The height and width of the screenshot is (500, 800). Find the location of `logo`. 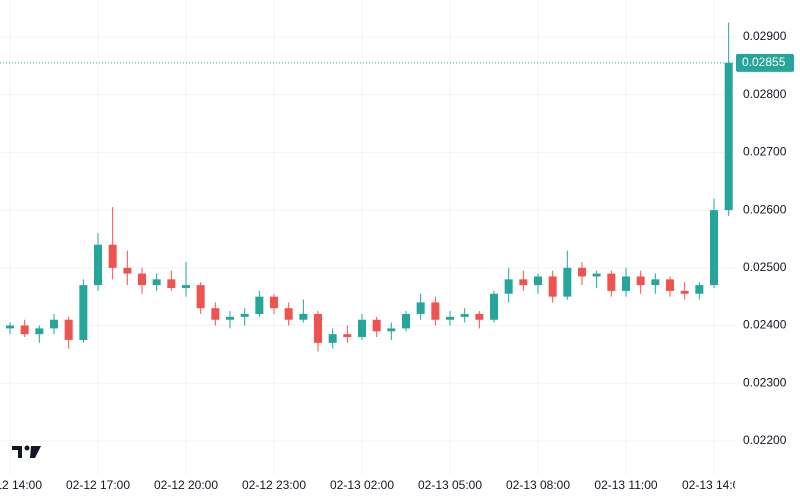

logo is located at coordinates (26, 451).